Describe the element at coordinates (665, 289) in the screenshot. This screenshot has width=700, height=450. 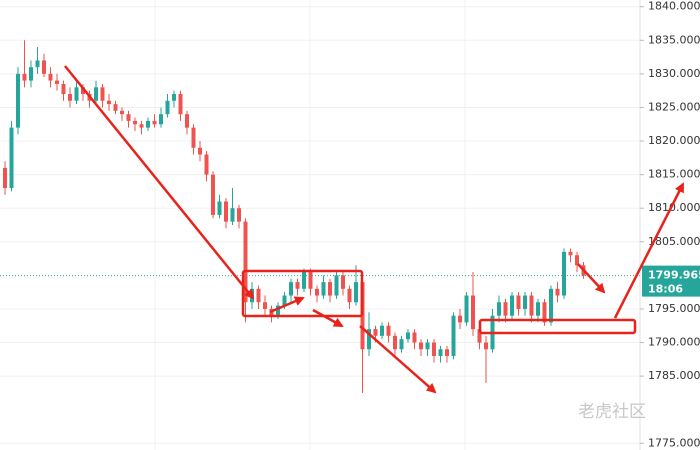
I see `last-time-label: 18:06` at that location.